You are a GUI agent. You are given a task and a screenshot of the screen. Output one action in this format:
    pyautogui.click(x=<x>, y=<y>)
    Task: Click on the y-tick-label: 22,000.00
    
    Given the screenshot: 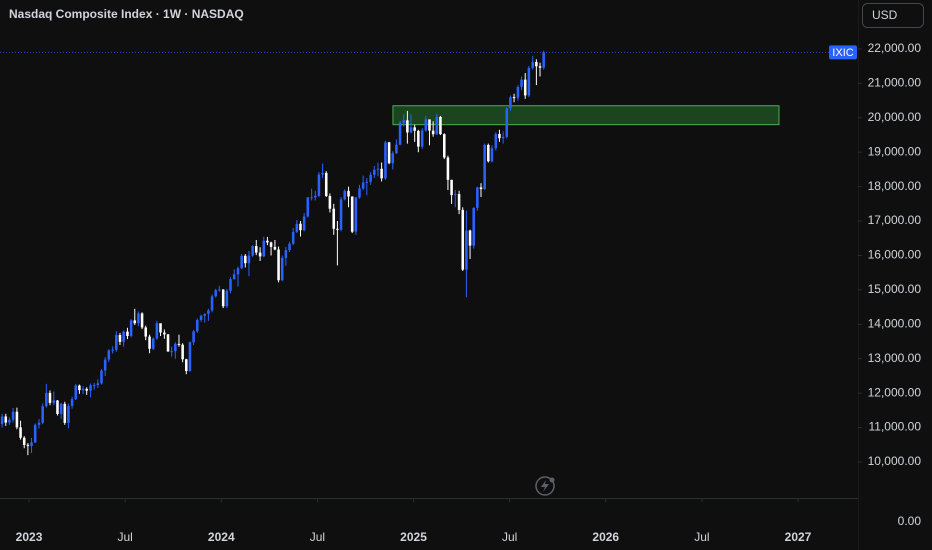 What is the action you would take?
    pyautogui.click(x=895, y=48)
    